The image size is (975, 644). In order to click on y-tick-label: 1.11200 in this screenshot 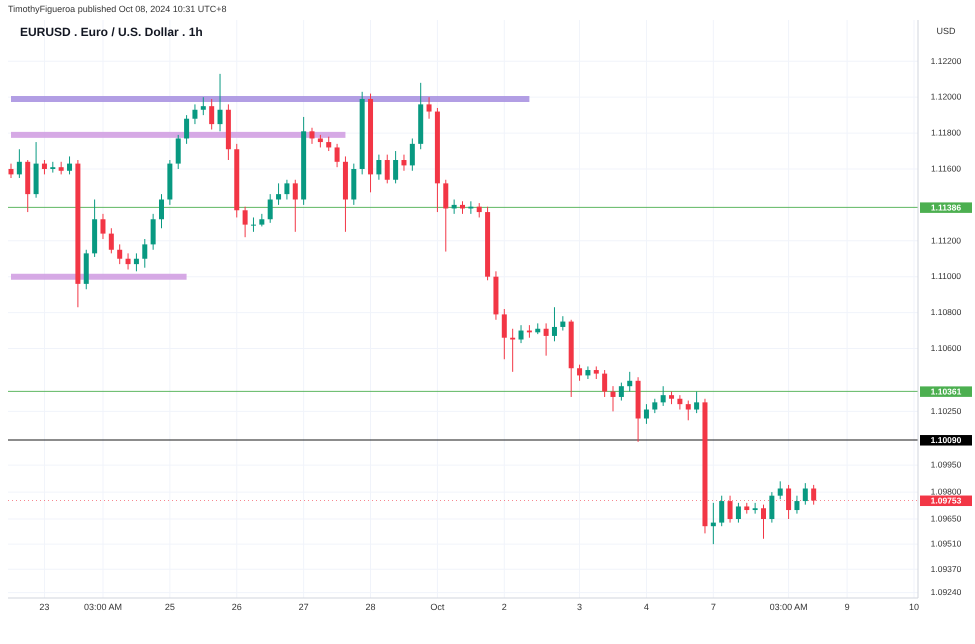, I will do `click(946, 240)`.